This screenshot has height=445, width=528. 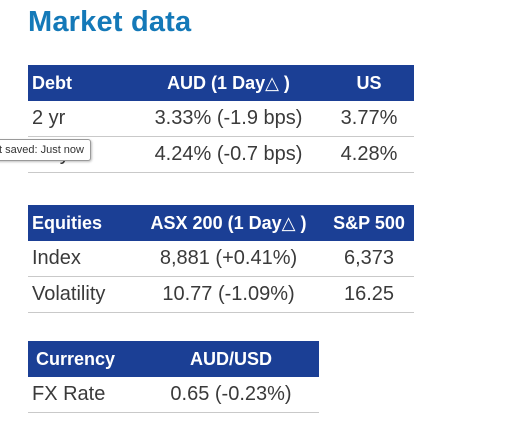 What do you see at coordinates (228, 223) in the screenshot?
I see `asx-200-header: ASX 200 (1 Day△ )` at bounding box center [228, 223].